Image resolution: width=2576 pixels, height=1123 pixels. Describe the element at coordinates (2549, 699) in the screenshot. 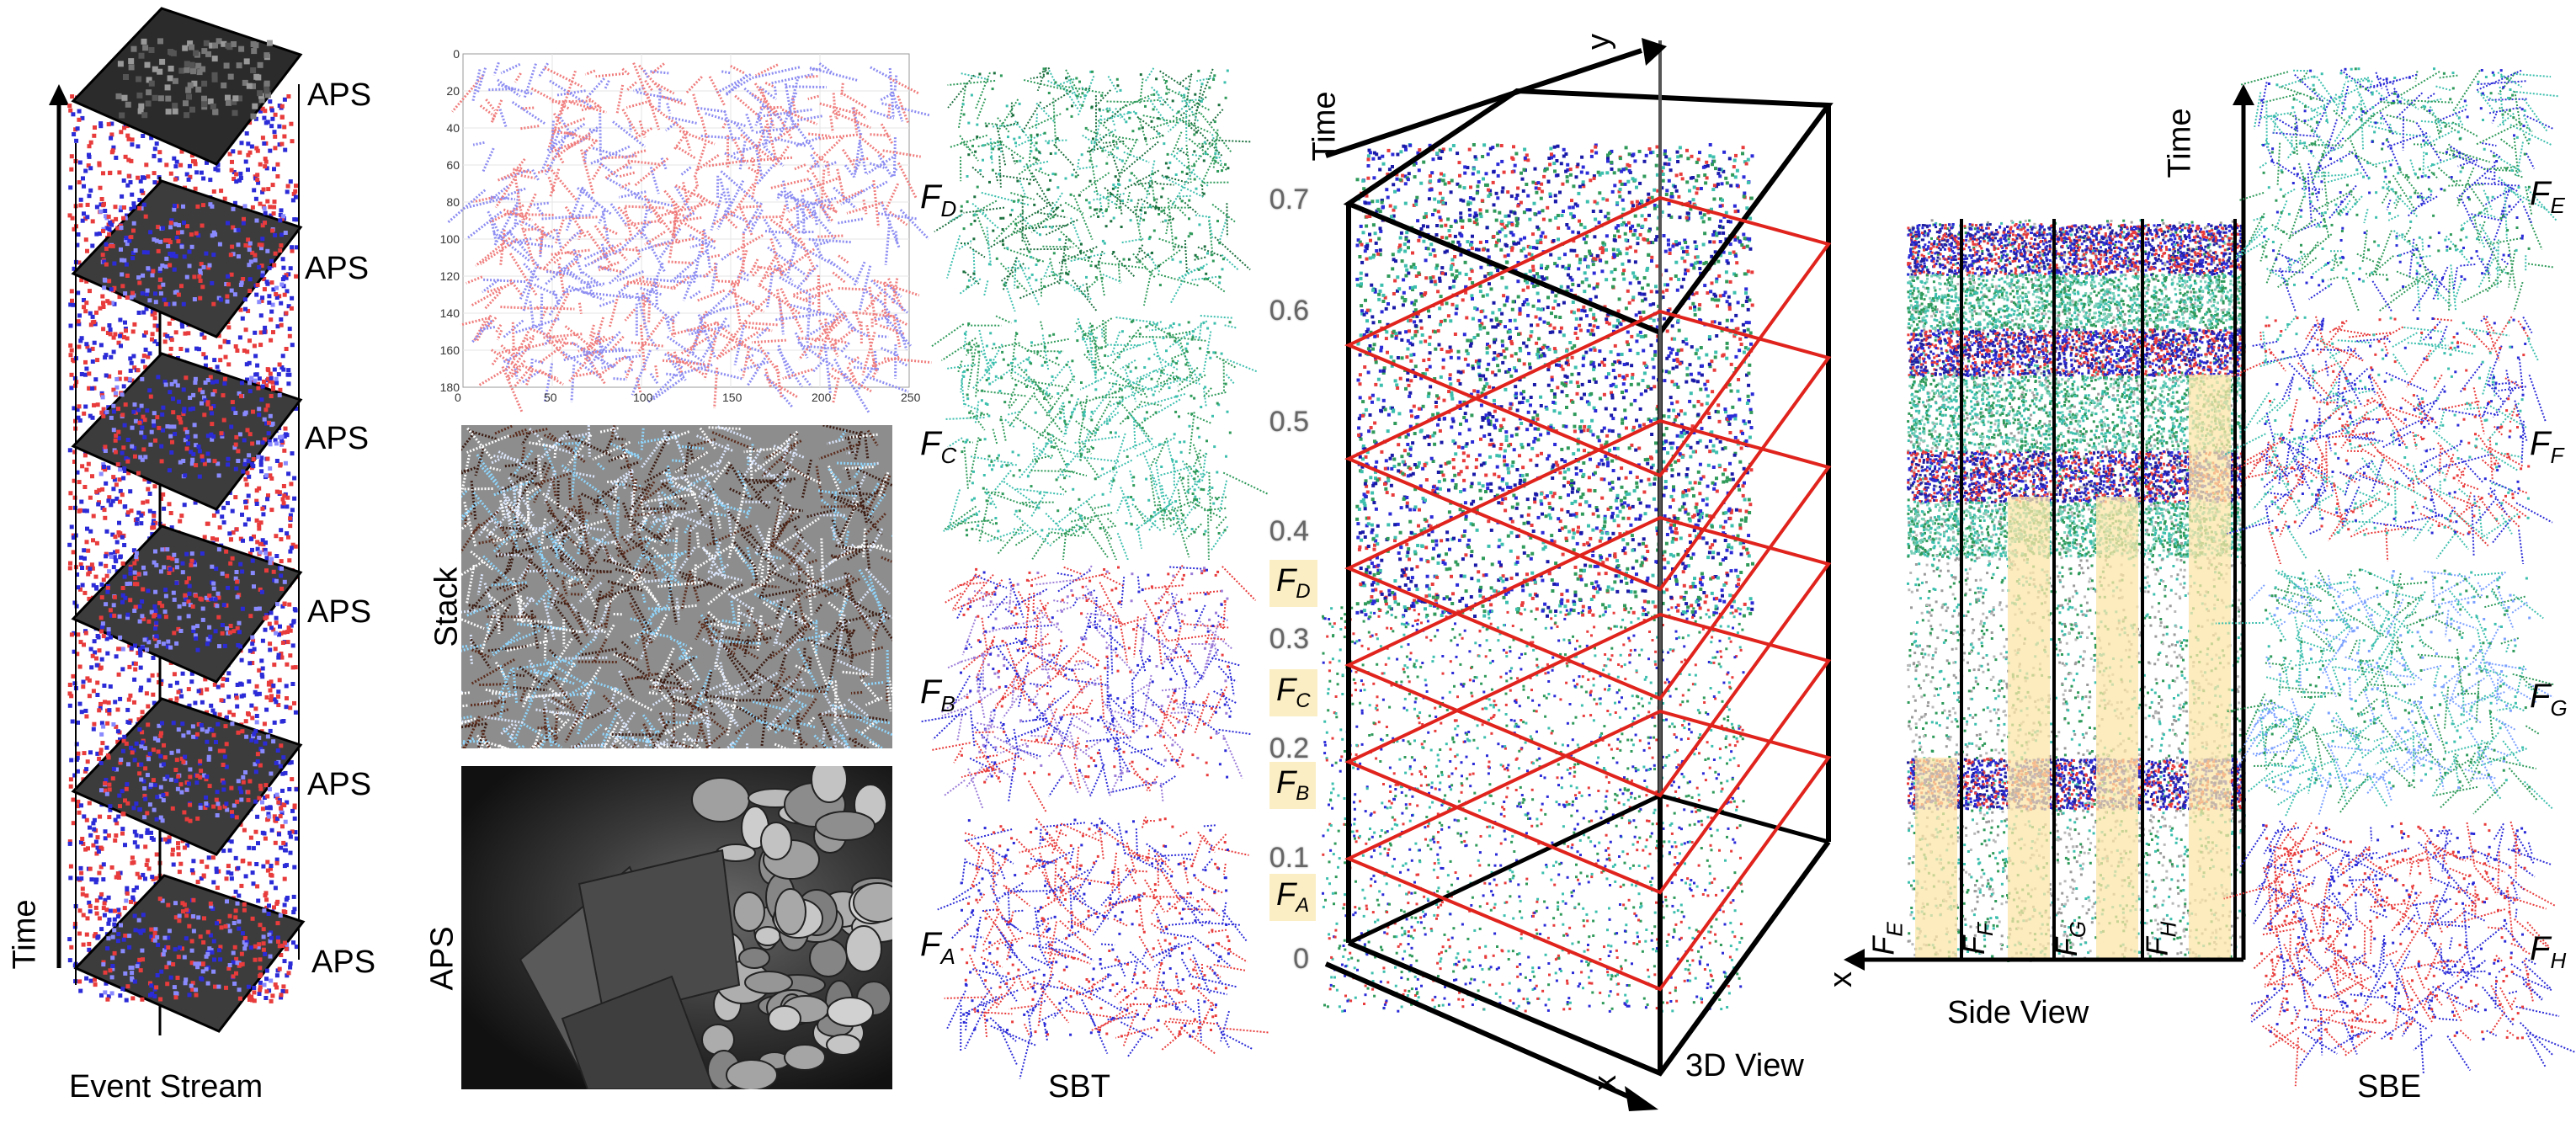

I see `sbe-frame-label-g: FG` at that location.